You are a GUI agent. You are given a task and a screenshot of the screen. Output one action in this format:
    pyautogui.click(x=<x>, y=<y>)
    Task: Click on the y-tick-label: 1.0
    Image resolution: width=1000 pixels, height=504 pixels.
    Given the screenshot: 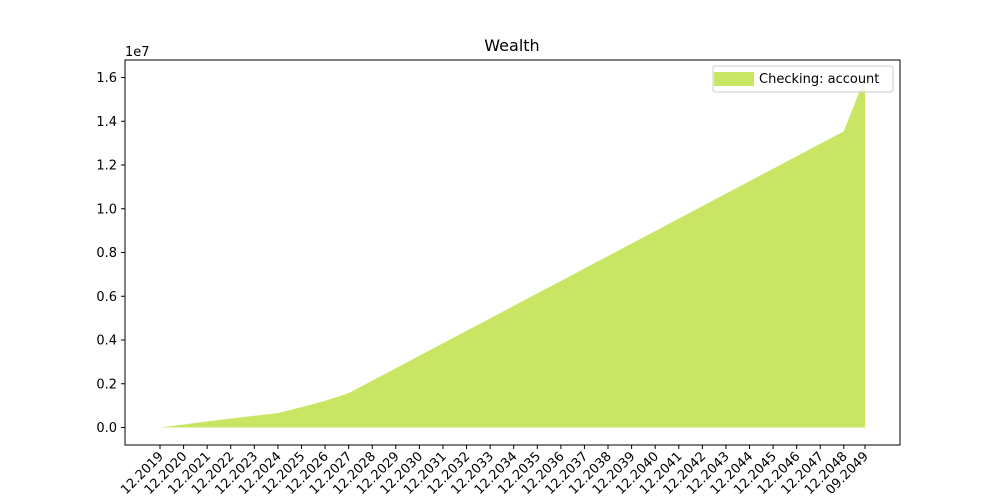 What is the action you would take?
    pyautogui.click(x=106, y=209)
    